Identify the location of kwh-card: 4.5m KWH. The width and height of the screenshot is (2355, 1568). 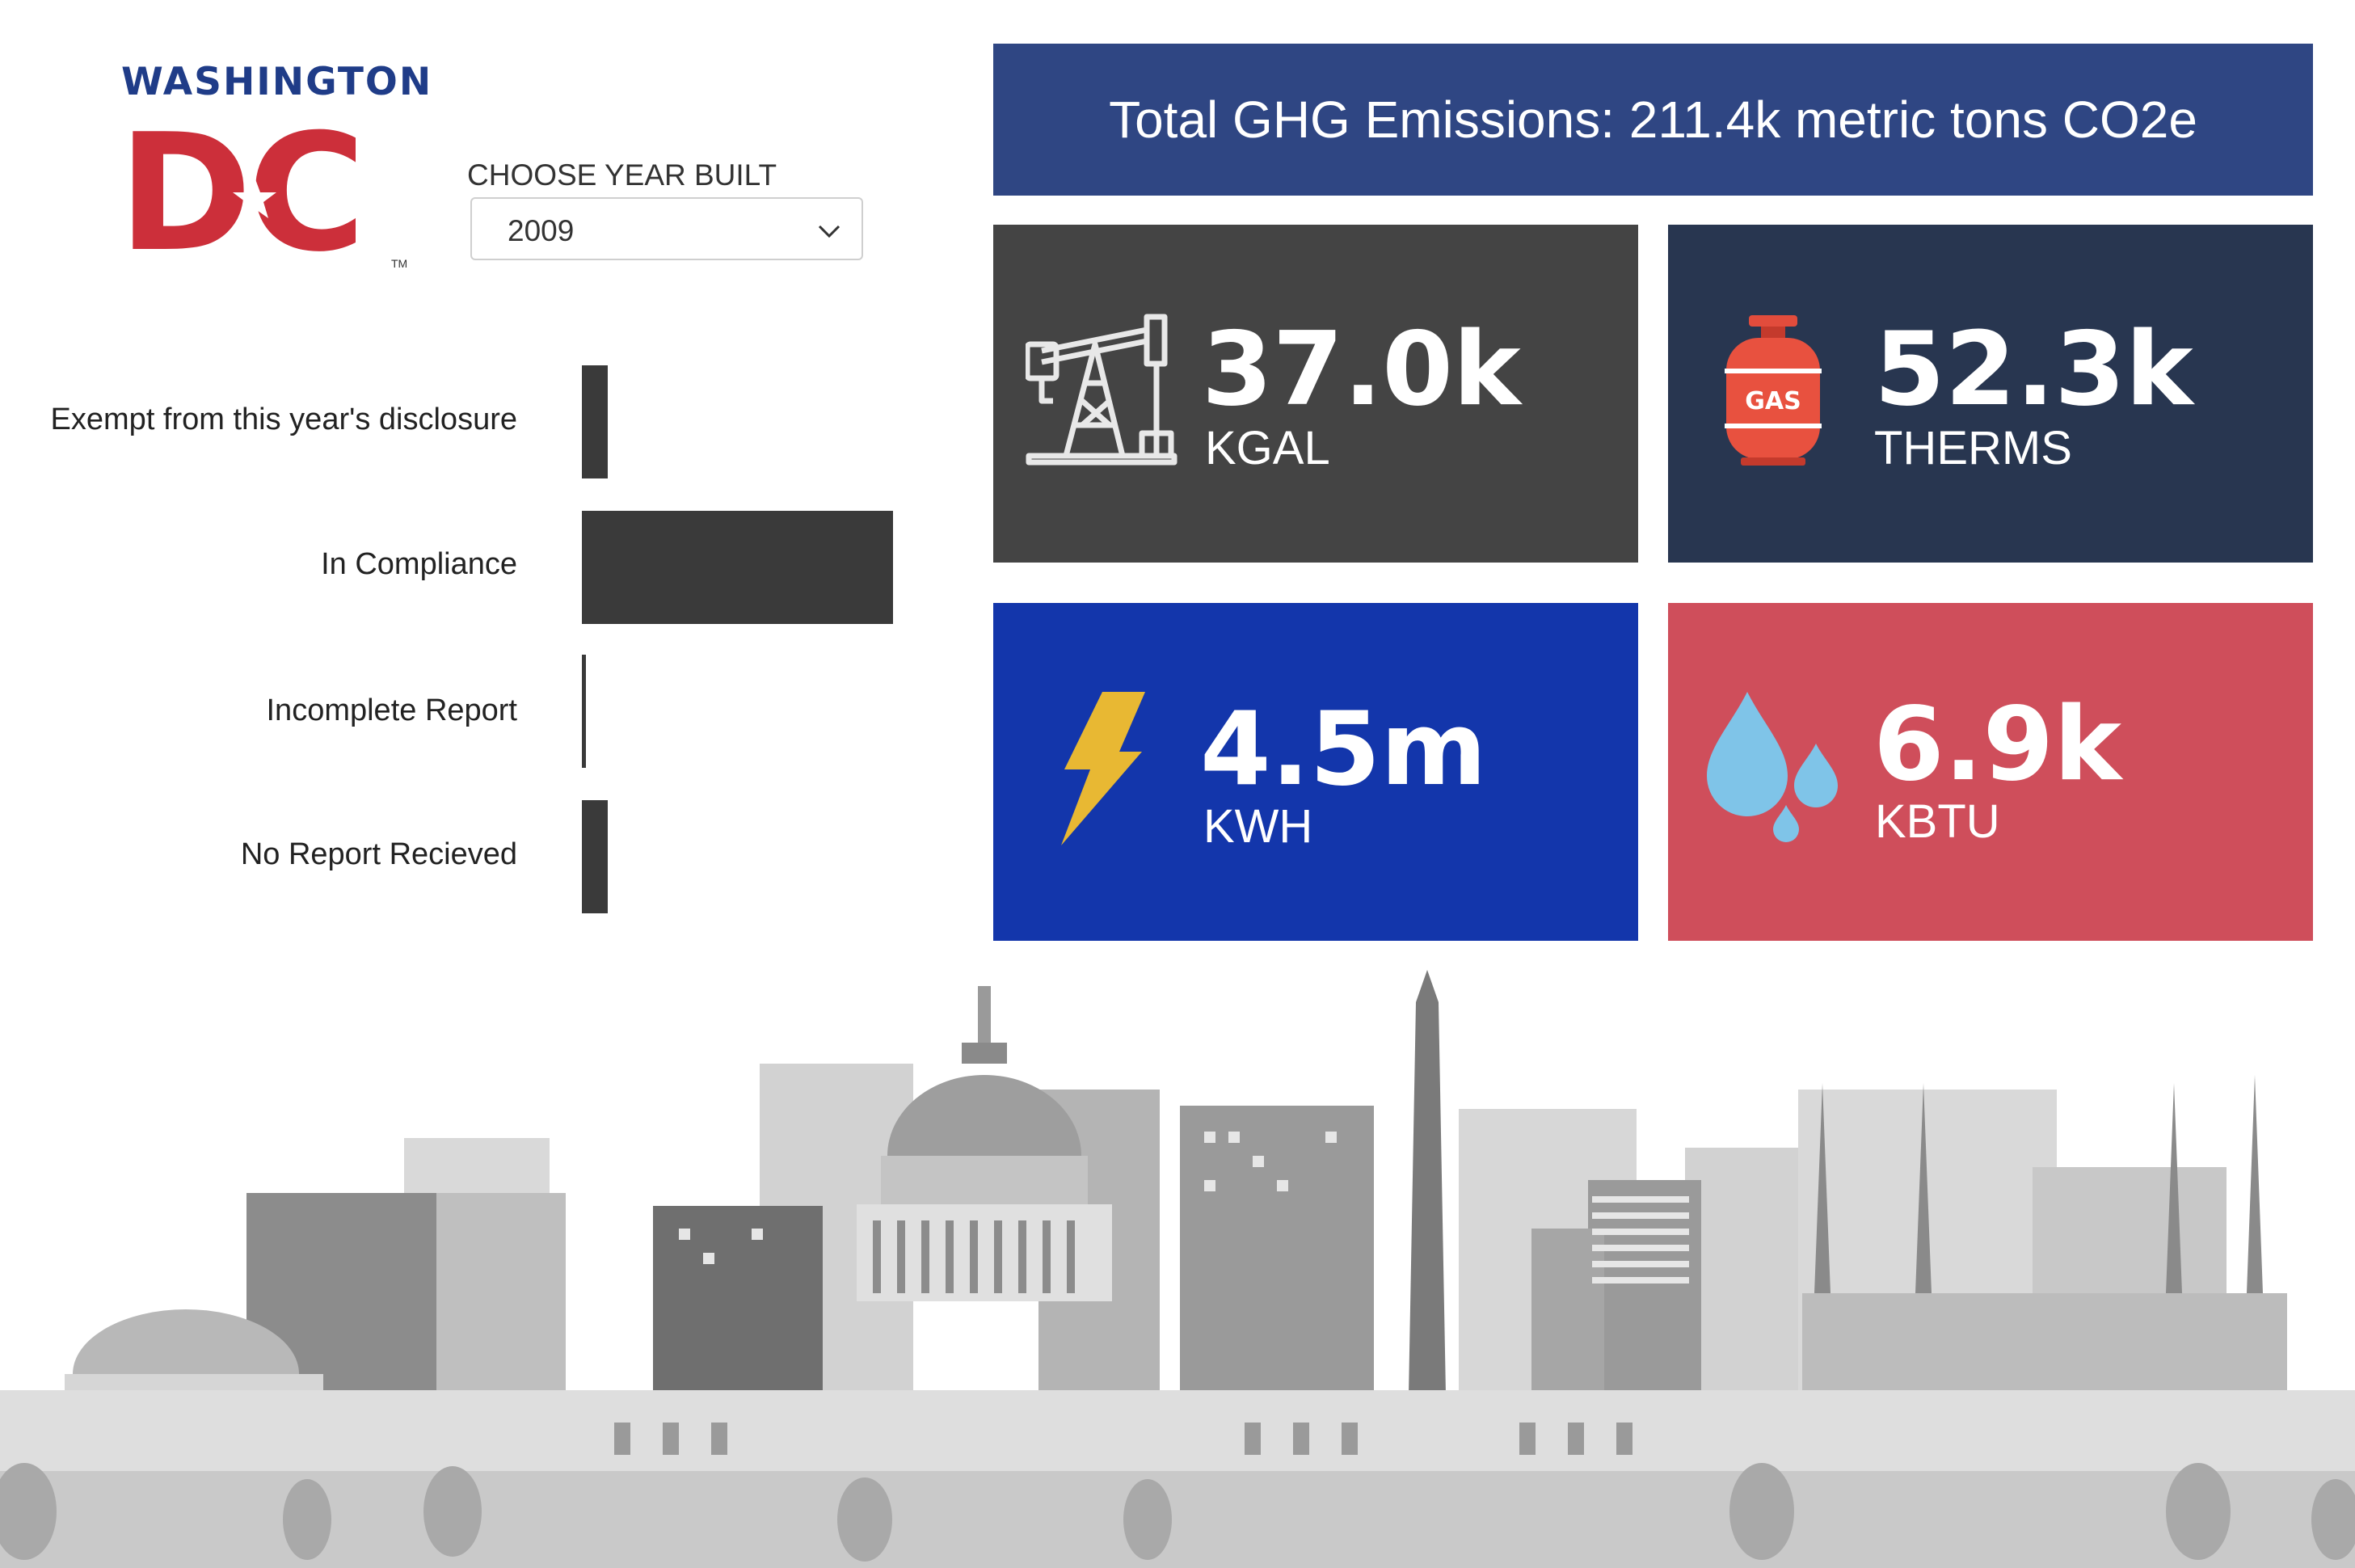
(1315, 772).